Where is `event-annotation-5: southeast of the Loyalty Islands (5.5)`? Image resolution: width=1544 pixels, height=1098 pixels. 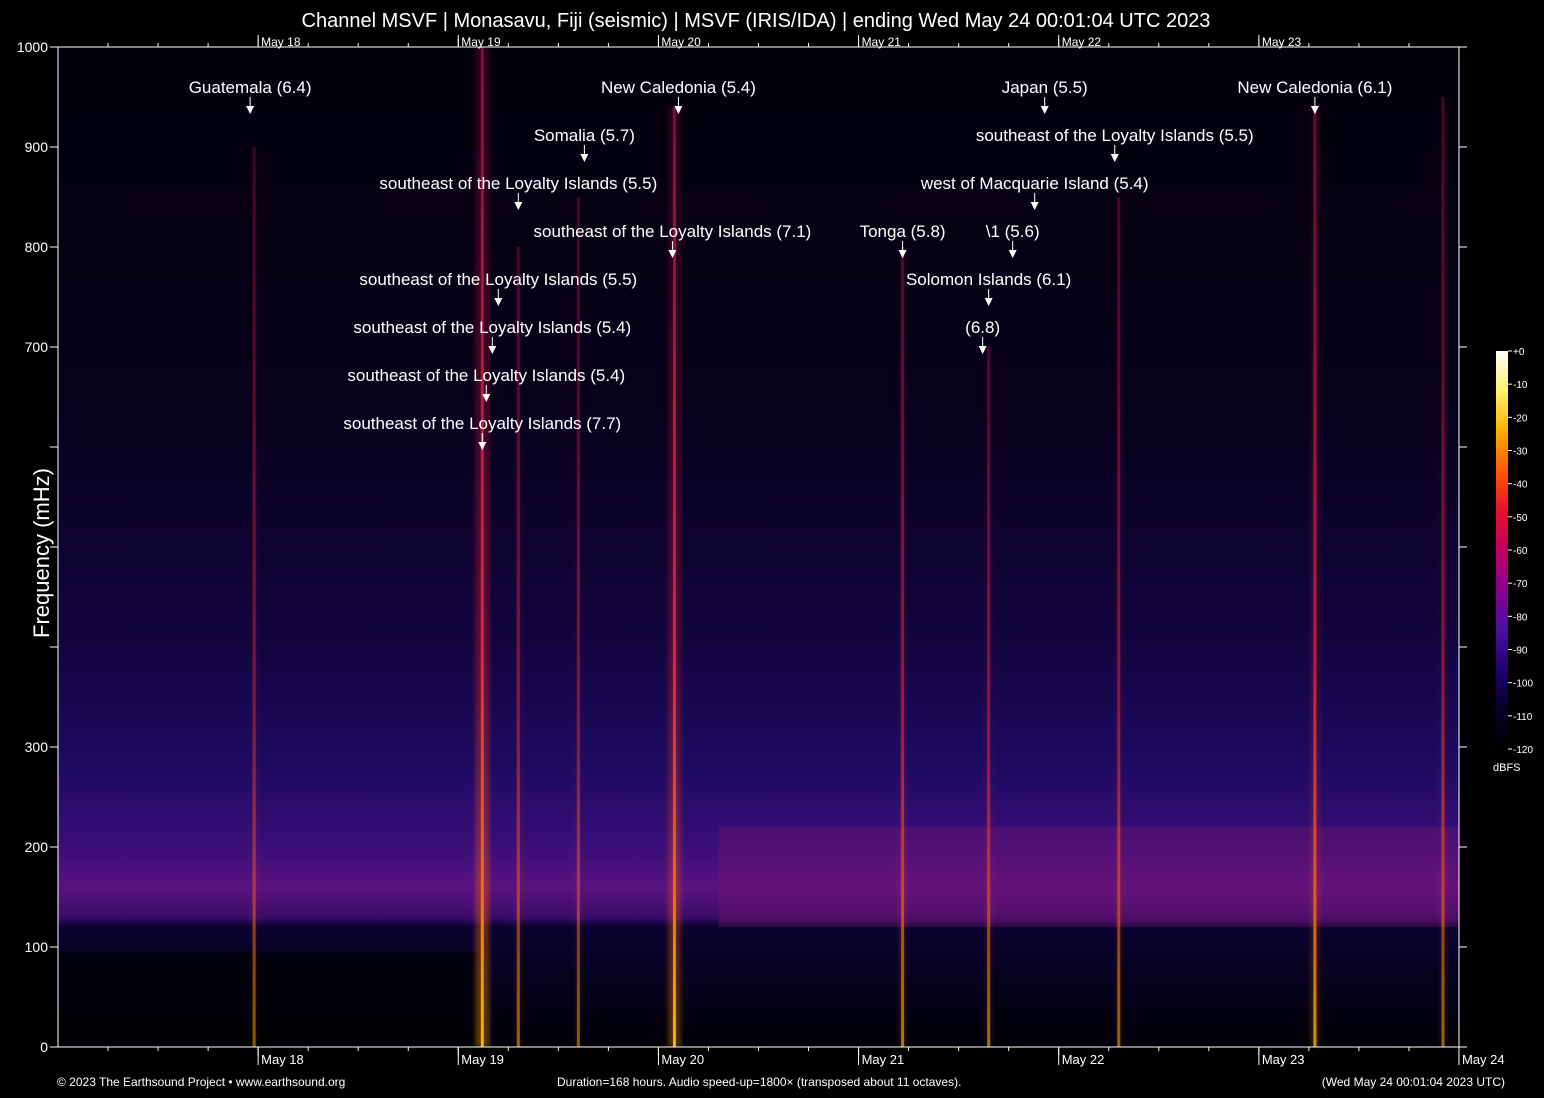
event-annotation-5: southeast of the Loyalty Islands (5.5) is located at coordinates (1115, 144).